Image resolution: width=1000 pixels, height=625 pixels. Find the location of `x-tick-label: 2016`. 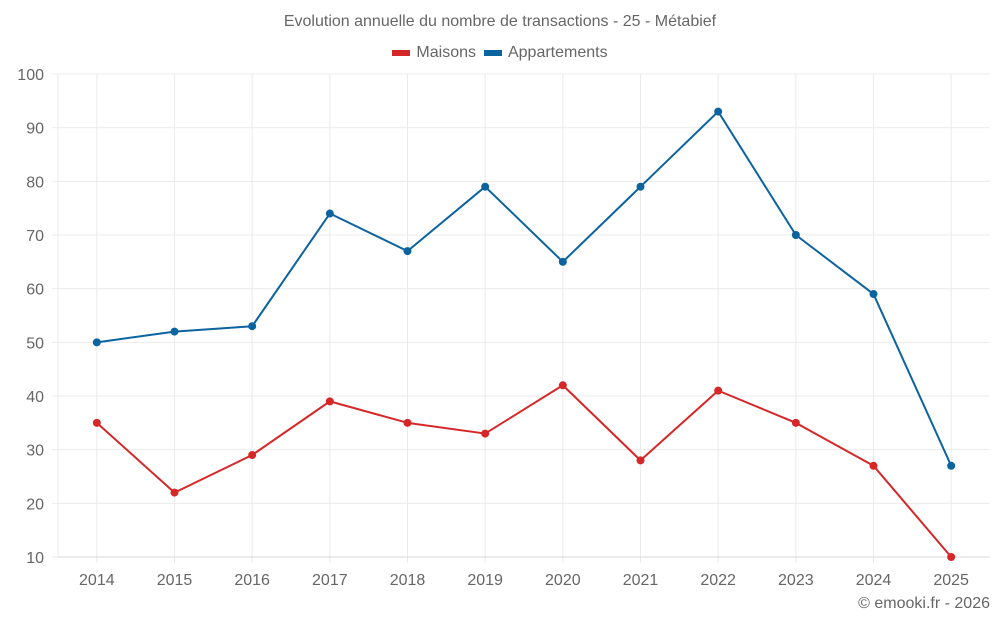

x-tick-label: 2016 is located at coordinates (252, 580).